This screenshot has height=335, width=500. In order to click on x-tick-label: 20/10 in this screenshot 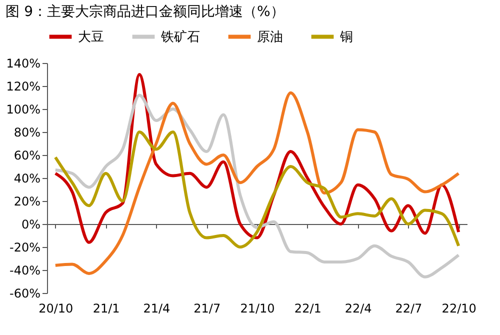, I will do `click(56, 309)`.